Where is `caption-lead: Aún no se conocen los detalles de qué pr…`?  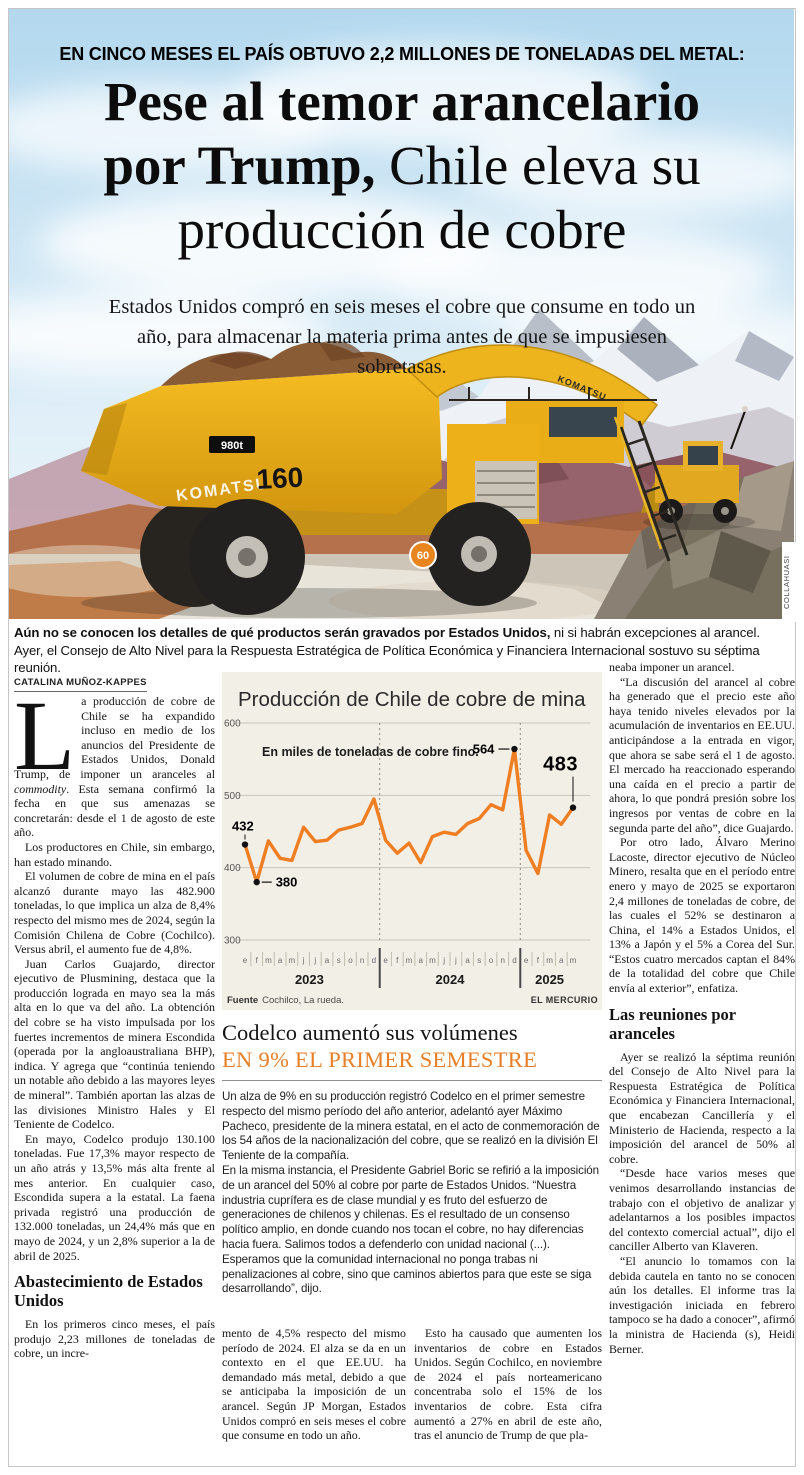 caption-lead: Aún no se conocen los detalles de qué pr… is located at coordinates (282, 632).